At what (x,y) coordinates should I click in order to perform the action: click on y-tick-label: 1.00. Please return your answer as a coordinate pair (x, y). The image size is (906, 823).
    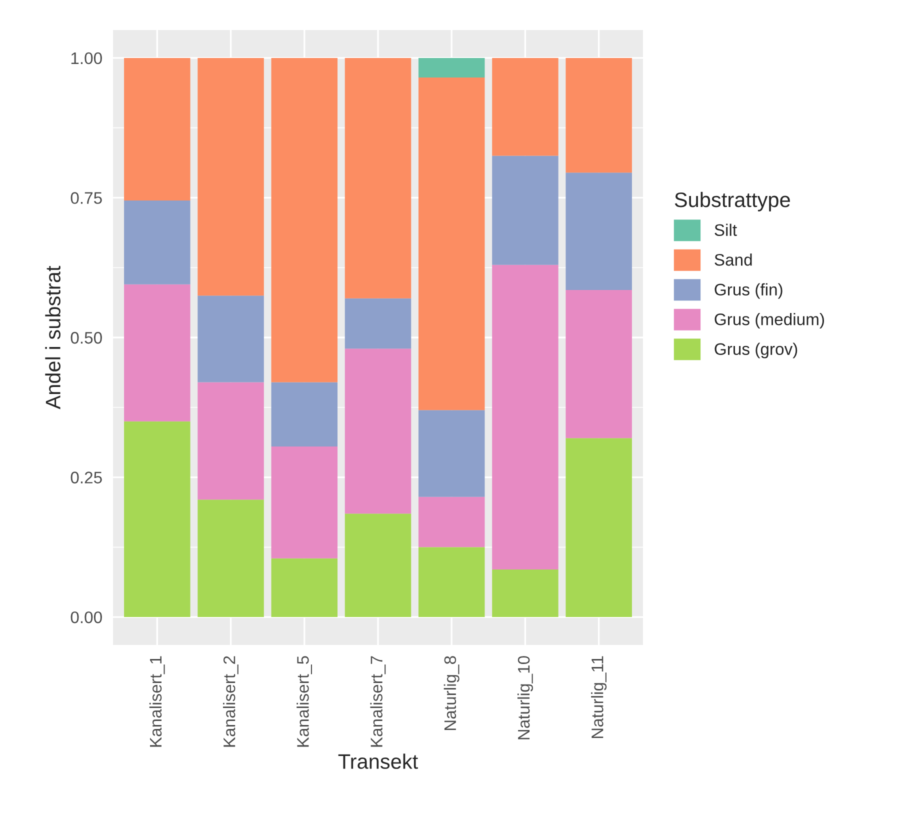
    Looking at the image, I should click on (86, 58).